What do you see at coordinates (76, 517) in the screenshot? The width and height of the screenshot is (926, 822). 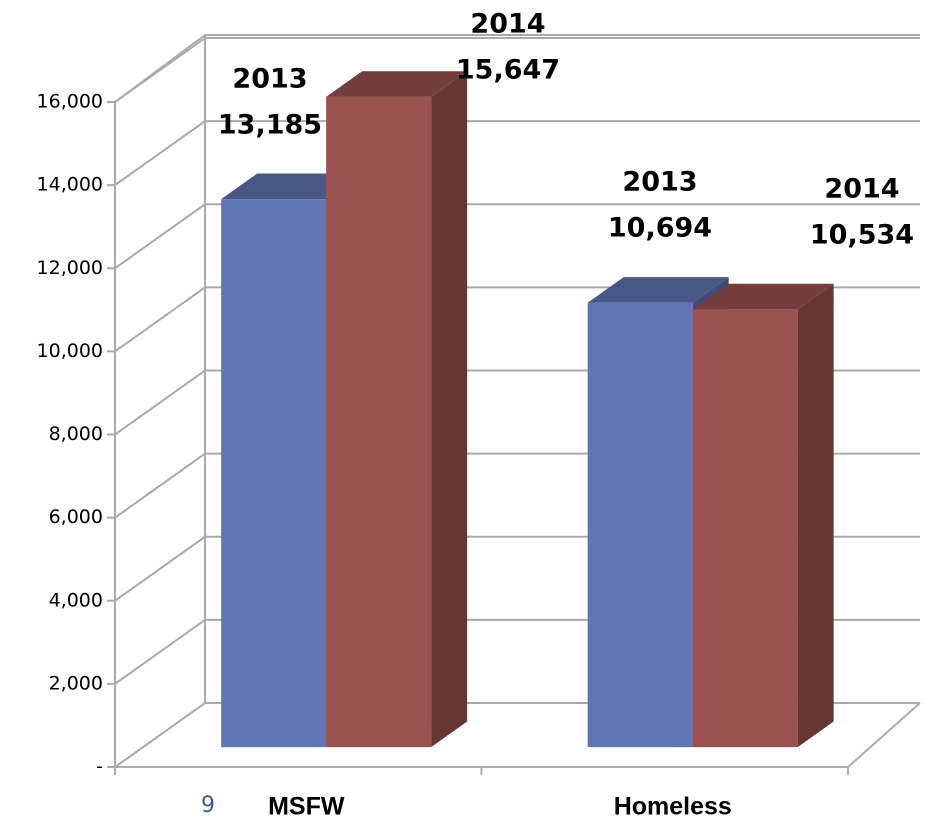 I see `y-tick-label: 6,000` at bounding box center [76, 517].